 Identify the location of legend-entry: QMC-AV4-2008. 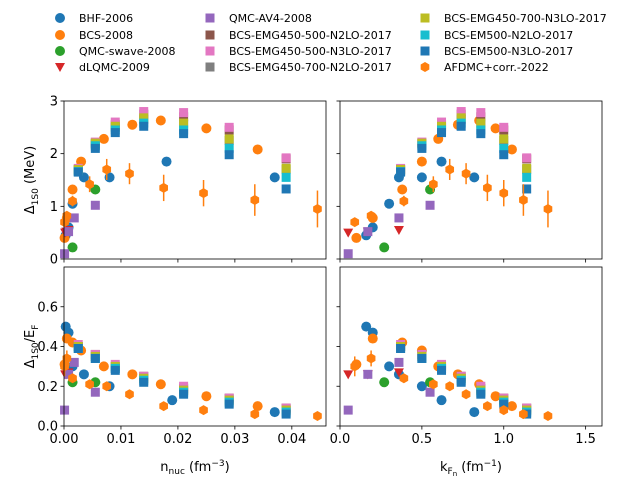
(258, 18).